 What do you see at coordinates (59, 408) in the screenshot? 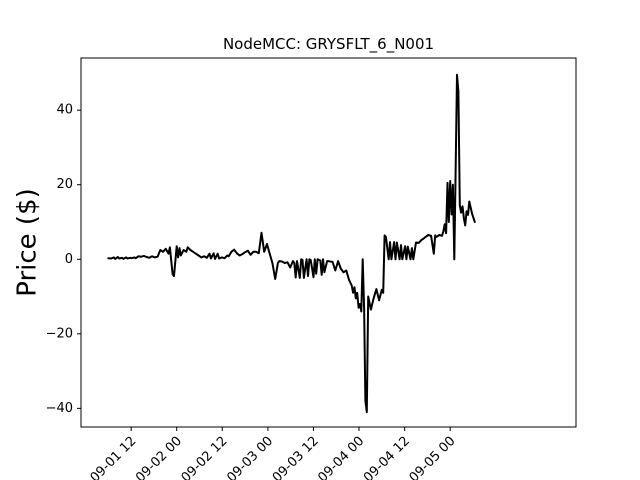
I see `y-tick-label: −40` at bounding box center [59, 408].